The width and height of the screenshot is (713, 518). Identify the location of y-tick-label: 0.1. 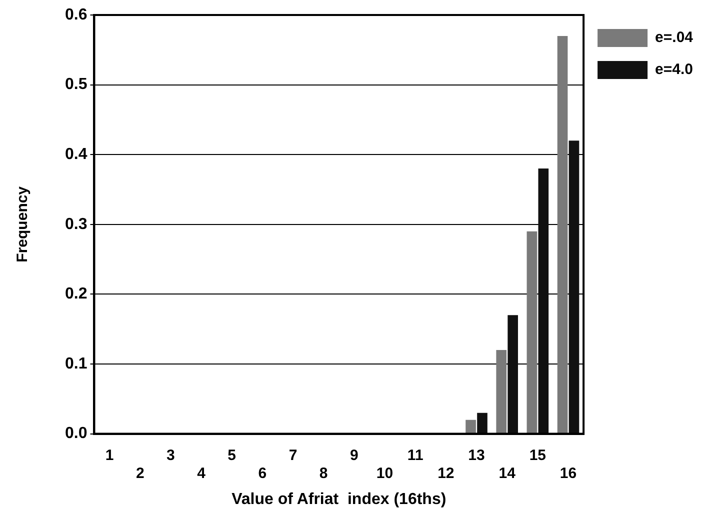
(76, 363).